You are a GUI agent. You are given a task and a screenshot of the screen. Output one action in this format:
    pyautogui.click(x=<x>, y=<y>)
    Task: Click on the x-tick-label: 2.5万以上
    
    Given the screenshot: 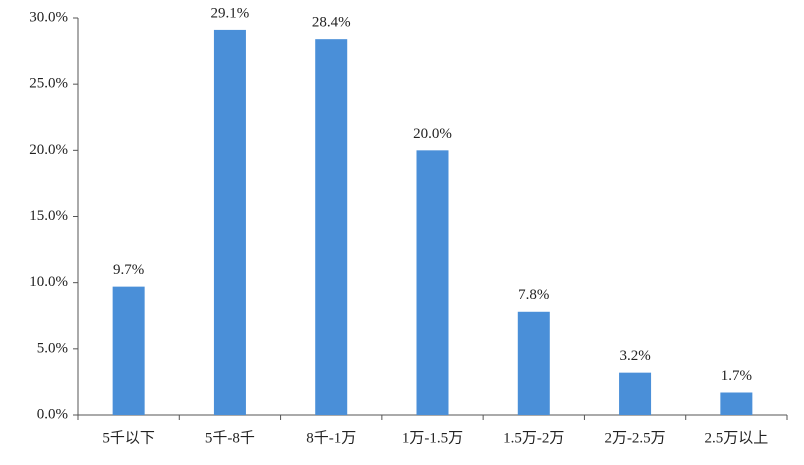 What is the action you would take?
    pyautogui.click(x=736, y=437)
    